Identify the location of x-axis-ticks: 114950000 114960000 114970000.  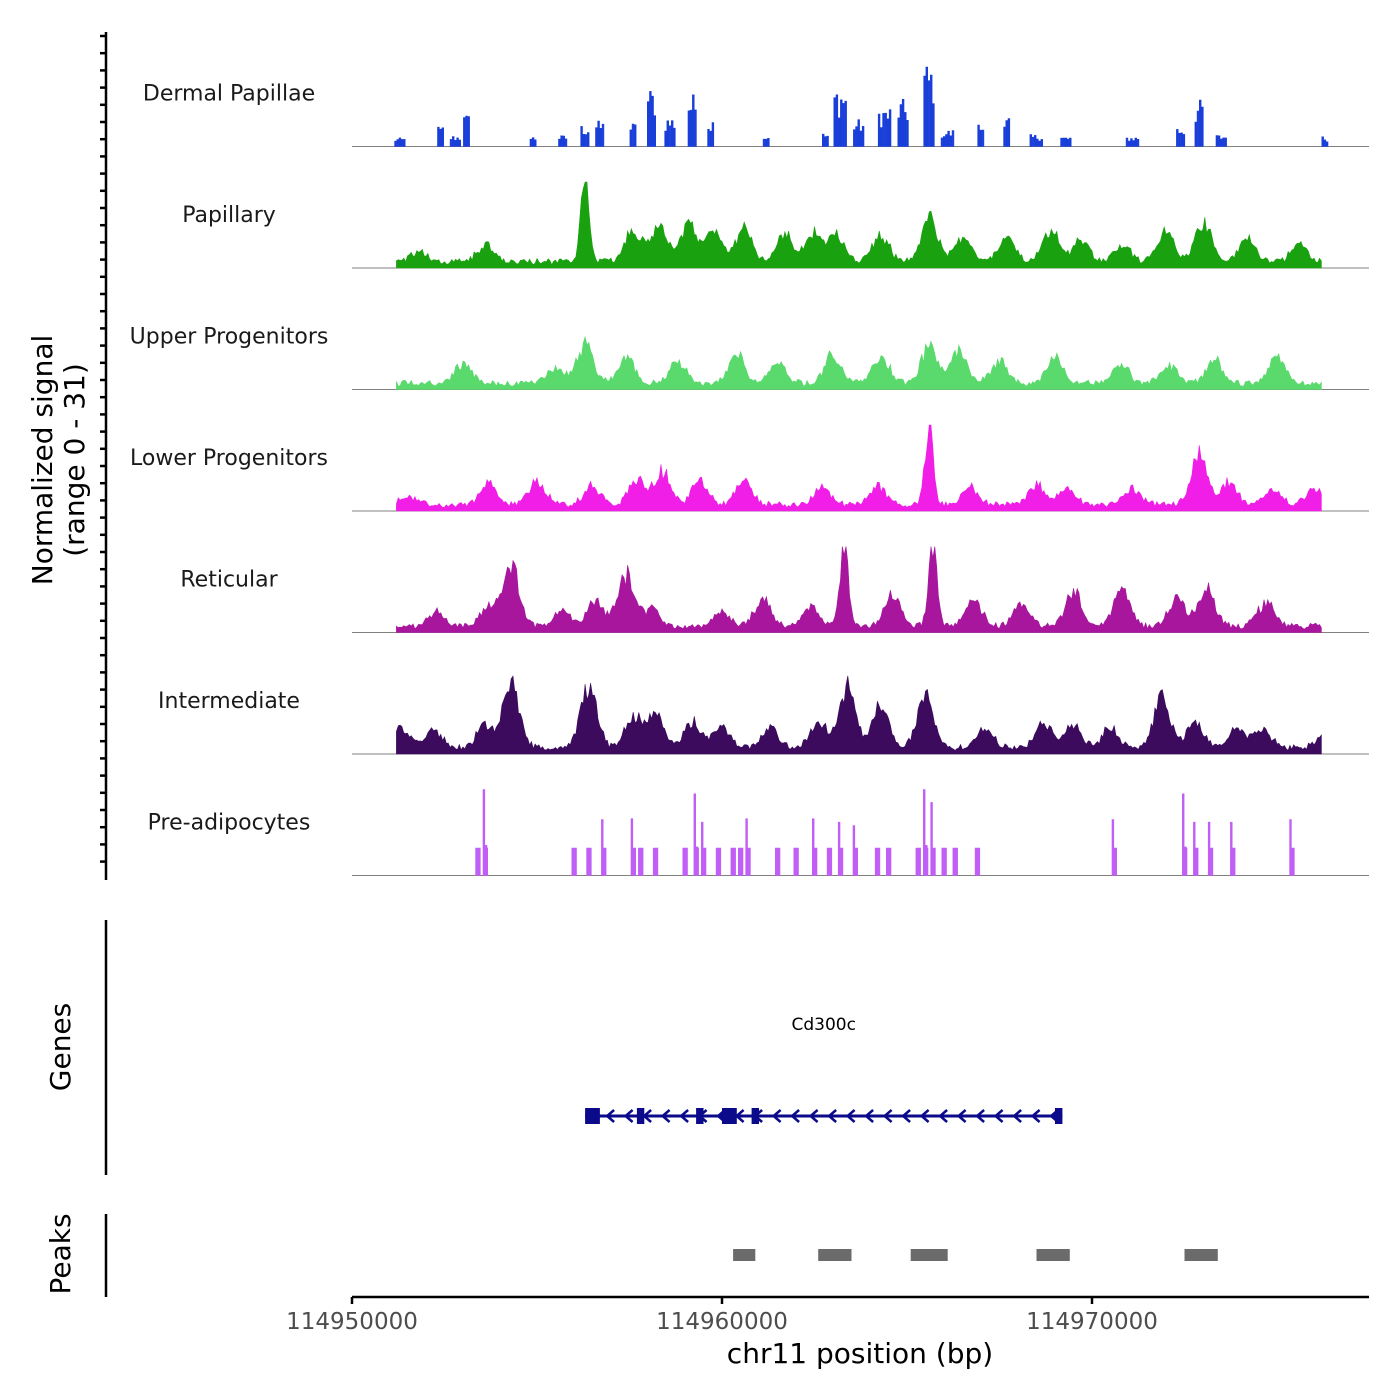
(722, 1316).